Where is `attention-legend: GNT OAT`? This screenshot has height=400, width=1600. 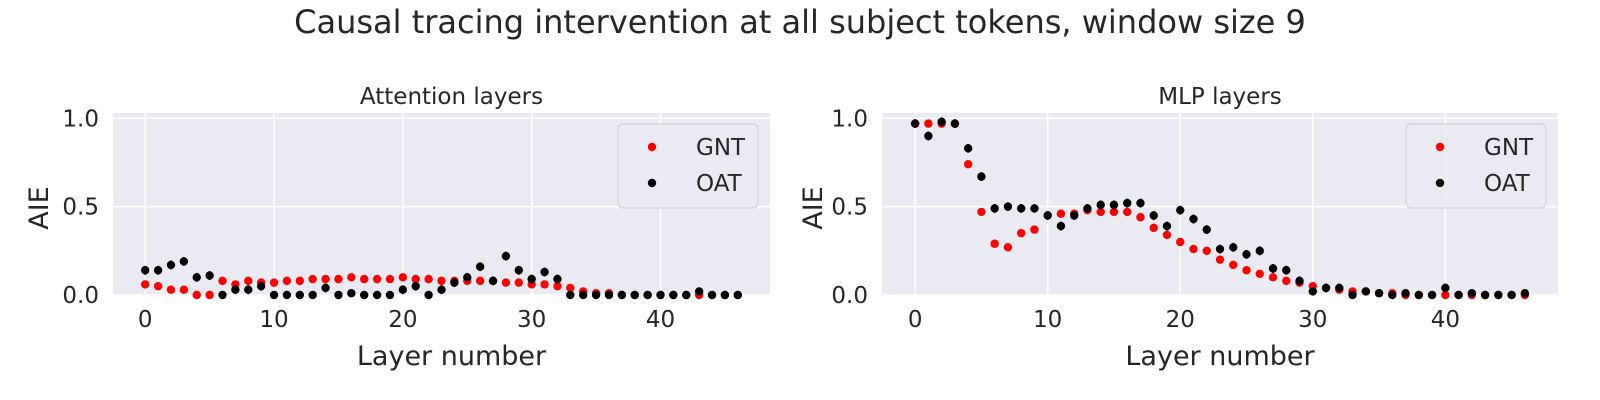
attention-legend: GNT OAT is located at coordinates (688, 166).